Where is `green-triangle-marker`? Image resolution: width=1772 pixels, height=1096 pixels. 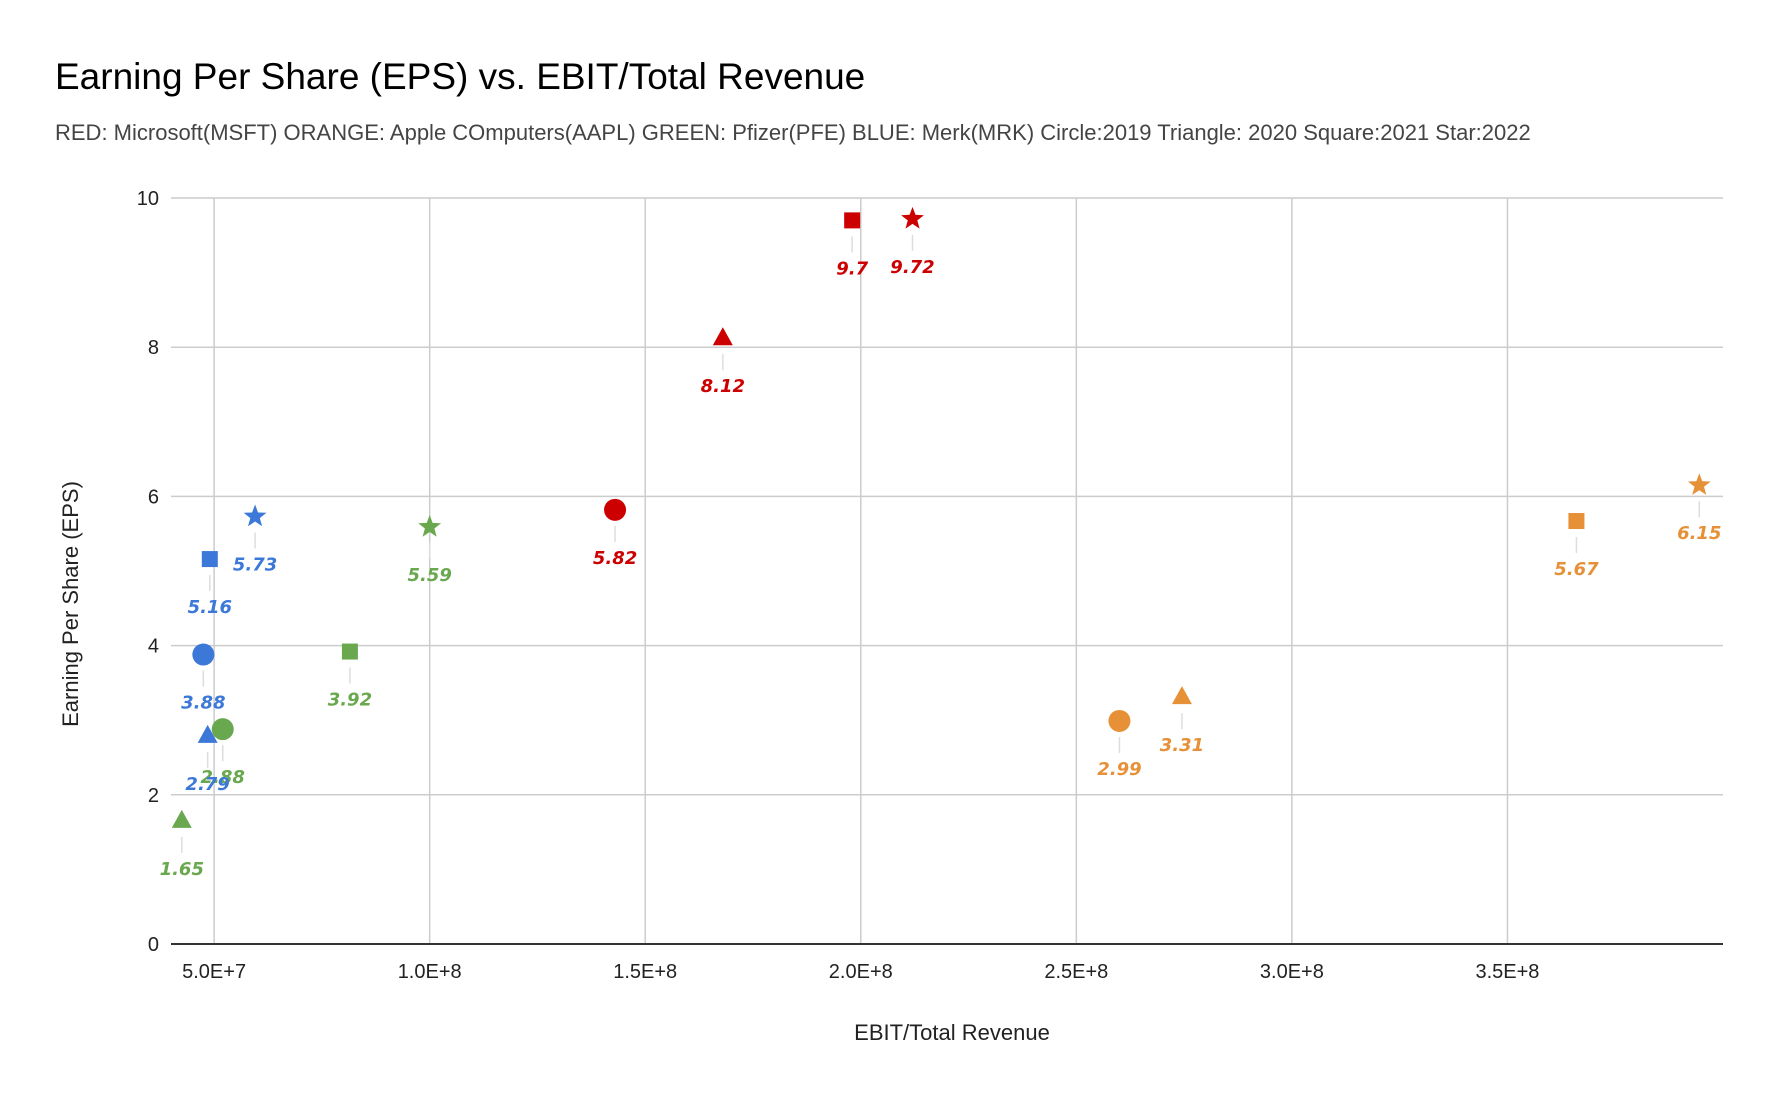
green-triangle-marker is located at coordinates (181, 818).